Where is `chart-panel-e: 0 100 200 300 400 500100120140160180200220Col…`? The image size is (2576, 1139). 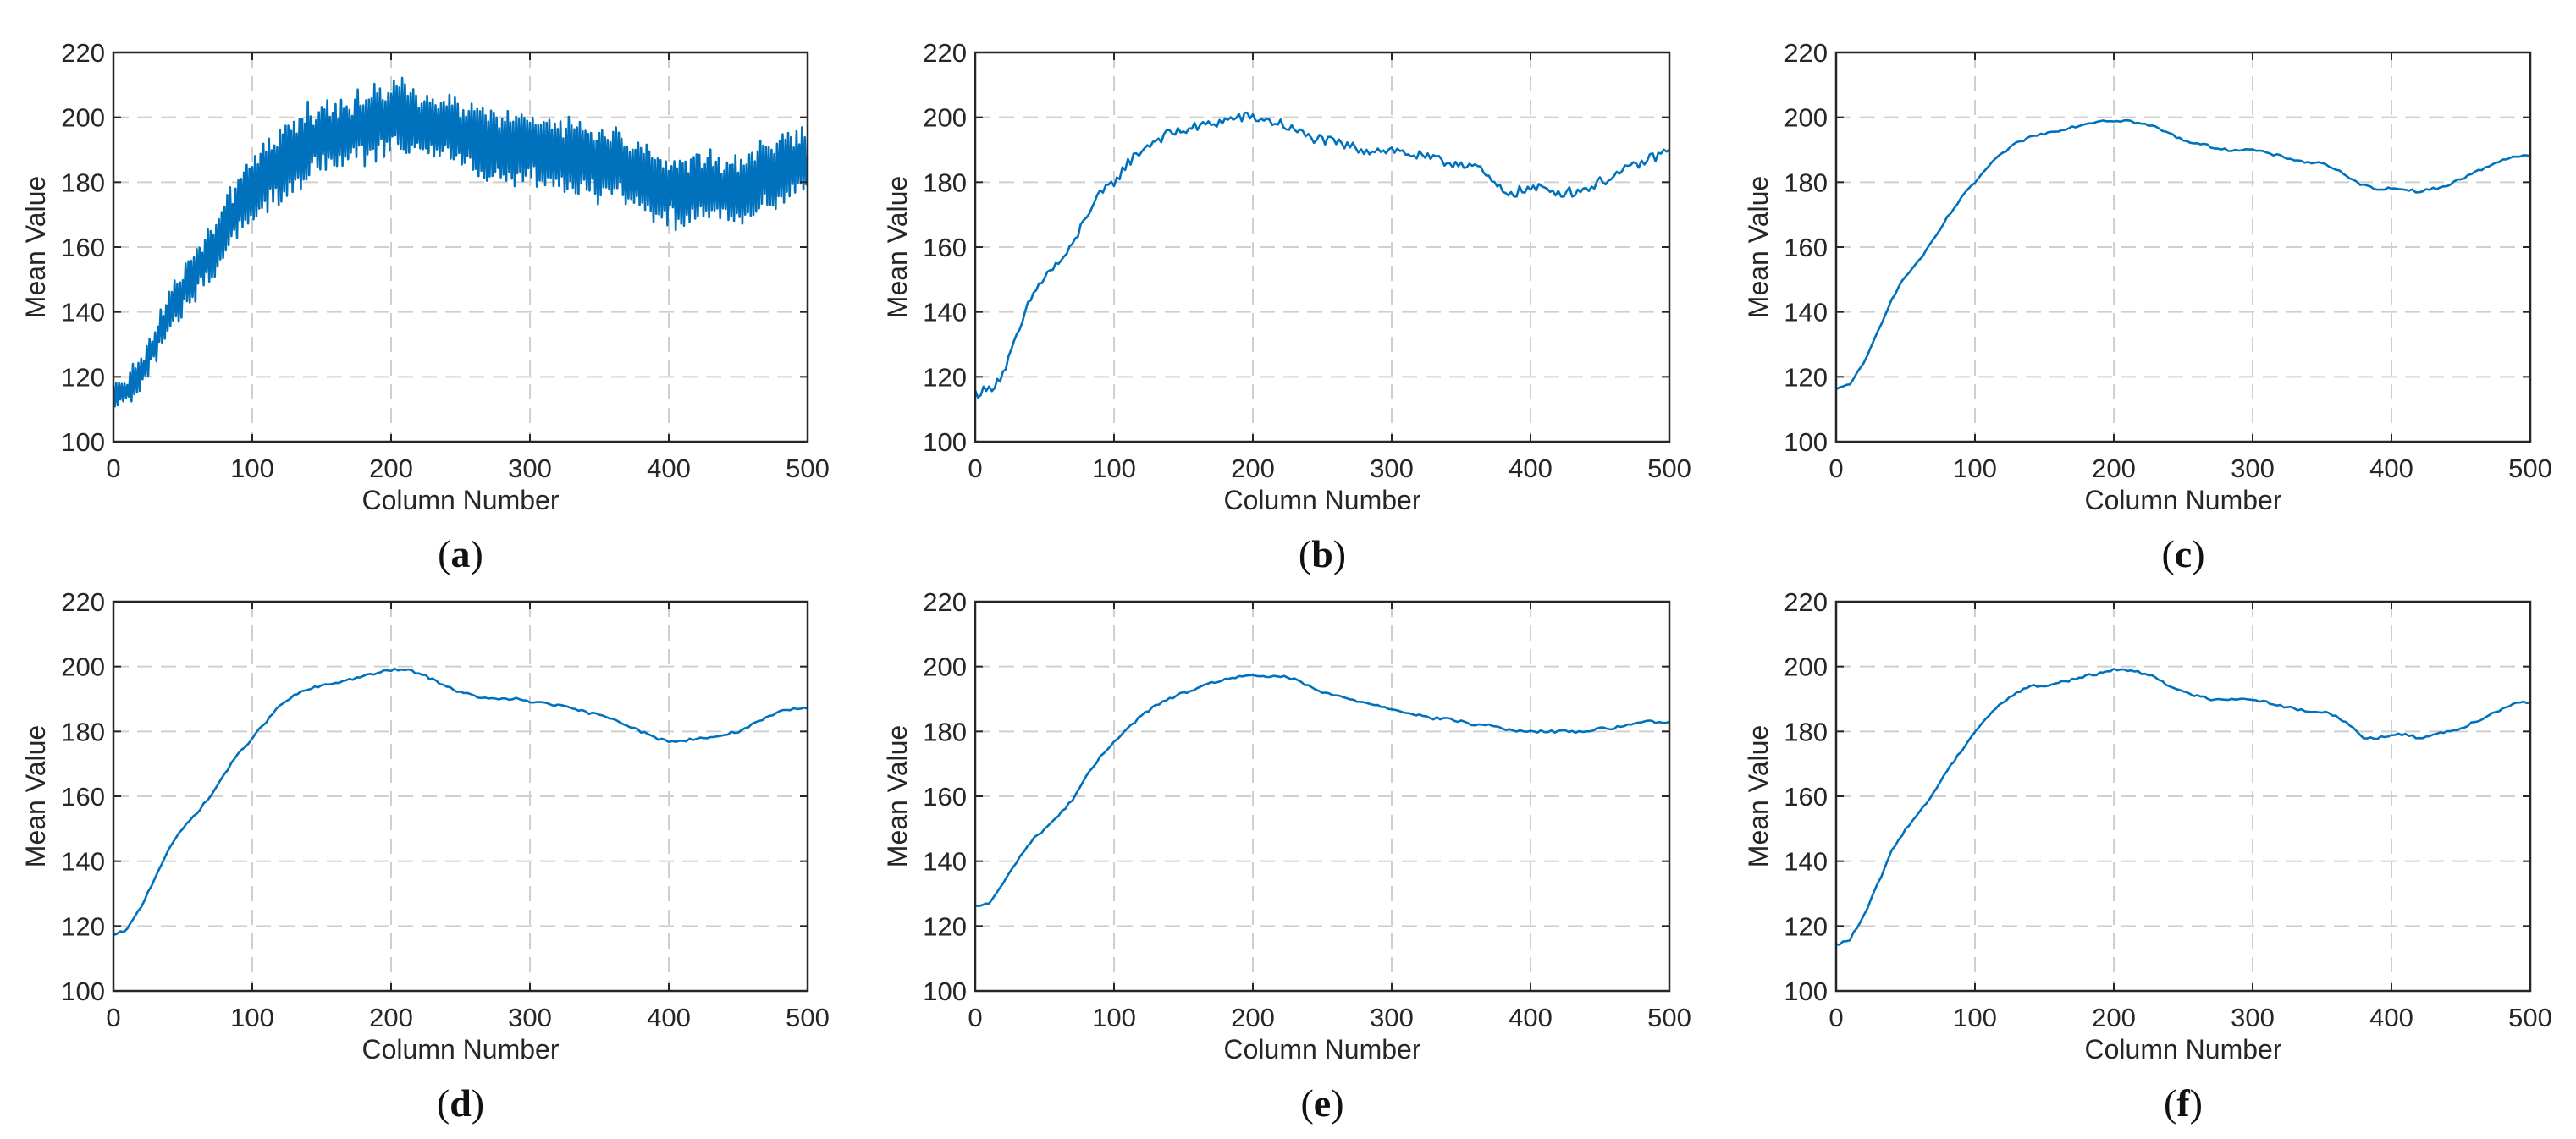 chart-panel-e: 0 100 200 300 400 500100120140160180200220Col… is located at coordinates (1286, 856).